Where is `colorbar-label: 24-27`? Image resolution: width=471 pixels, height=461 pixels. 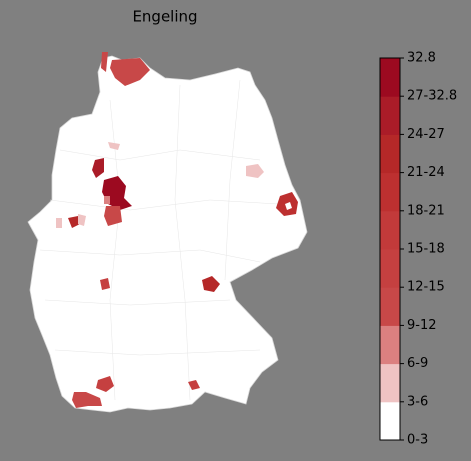
colorbar-label: 24-27 is located at coordinates (426, 134).